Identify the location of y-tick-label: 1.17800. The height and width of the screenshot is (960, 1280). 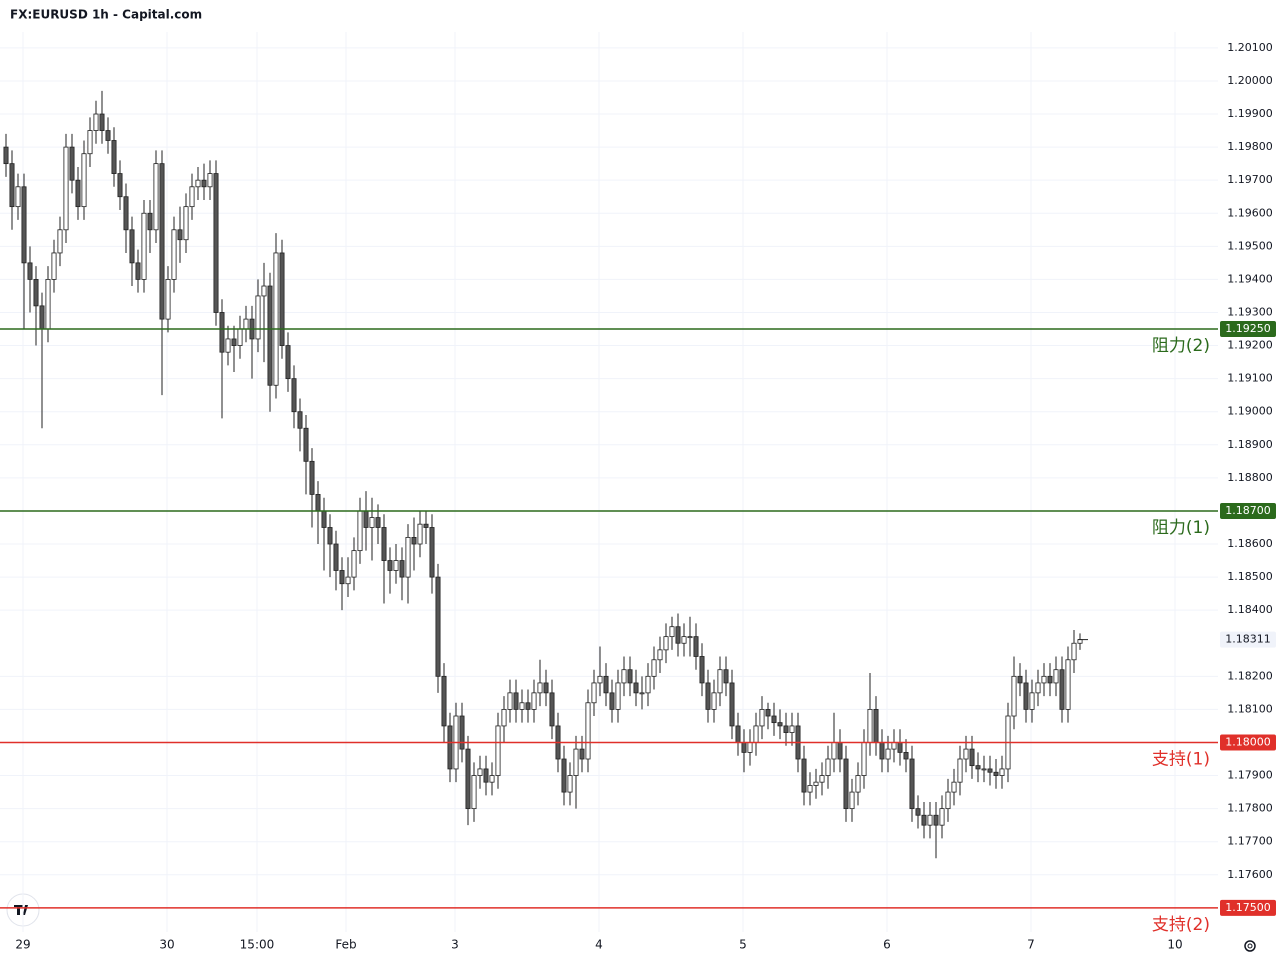
(1250, 808).